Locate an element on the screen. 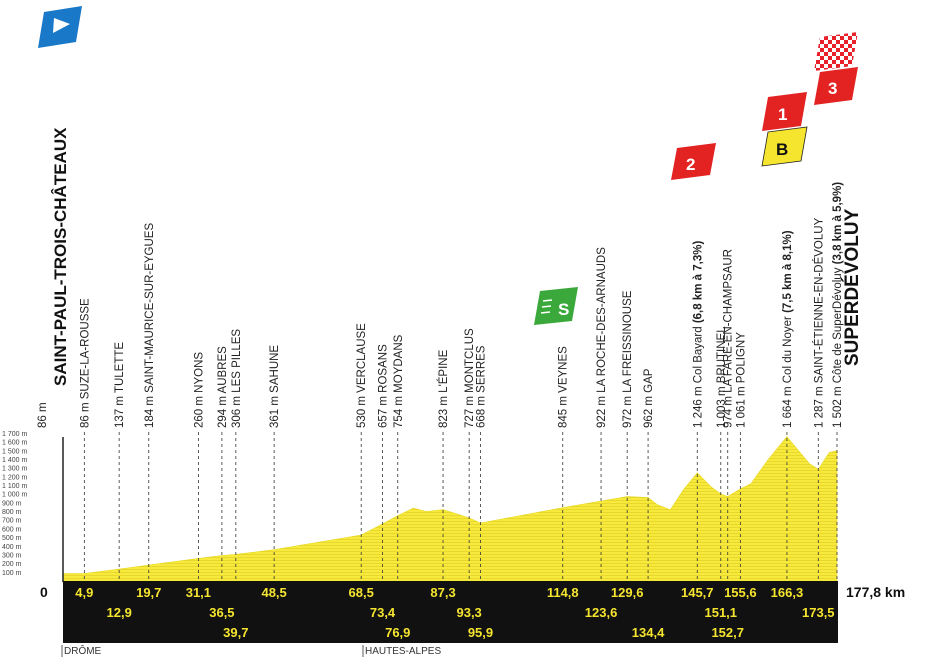 Image resolution: width=934 pixels, height=665 pixels. waypoint-label: 962 m GAP is located at coordinates (649, 398).